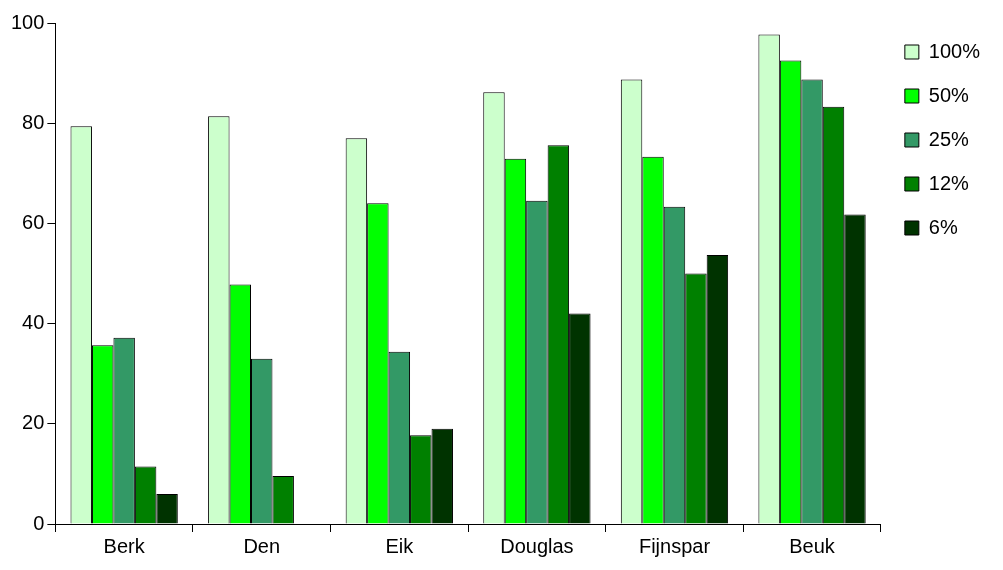 The height and width of the screenshot is (570, 1003). I want to click on legend-label: 25%, so click(949, 138).